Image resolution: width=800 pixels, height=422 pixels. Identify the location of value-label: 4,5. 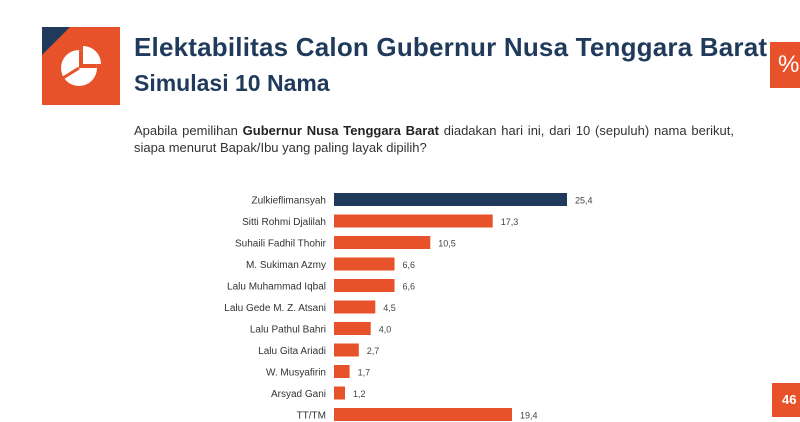
(389, 308).